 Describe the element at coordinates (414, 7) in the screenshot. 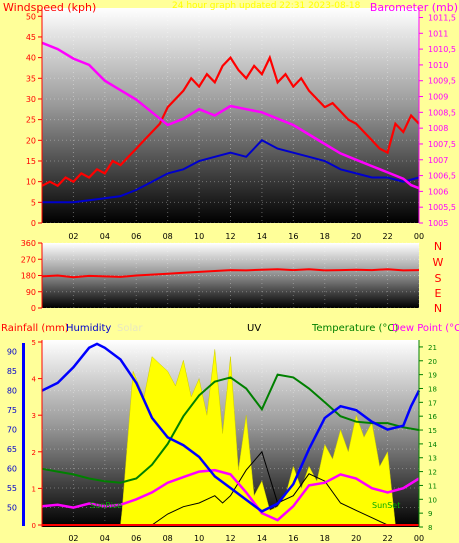

I see `baro-axis-title: Barometer (mb)` at that location.